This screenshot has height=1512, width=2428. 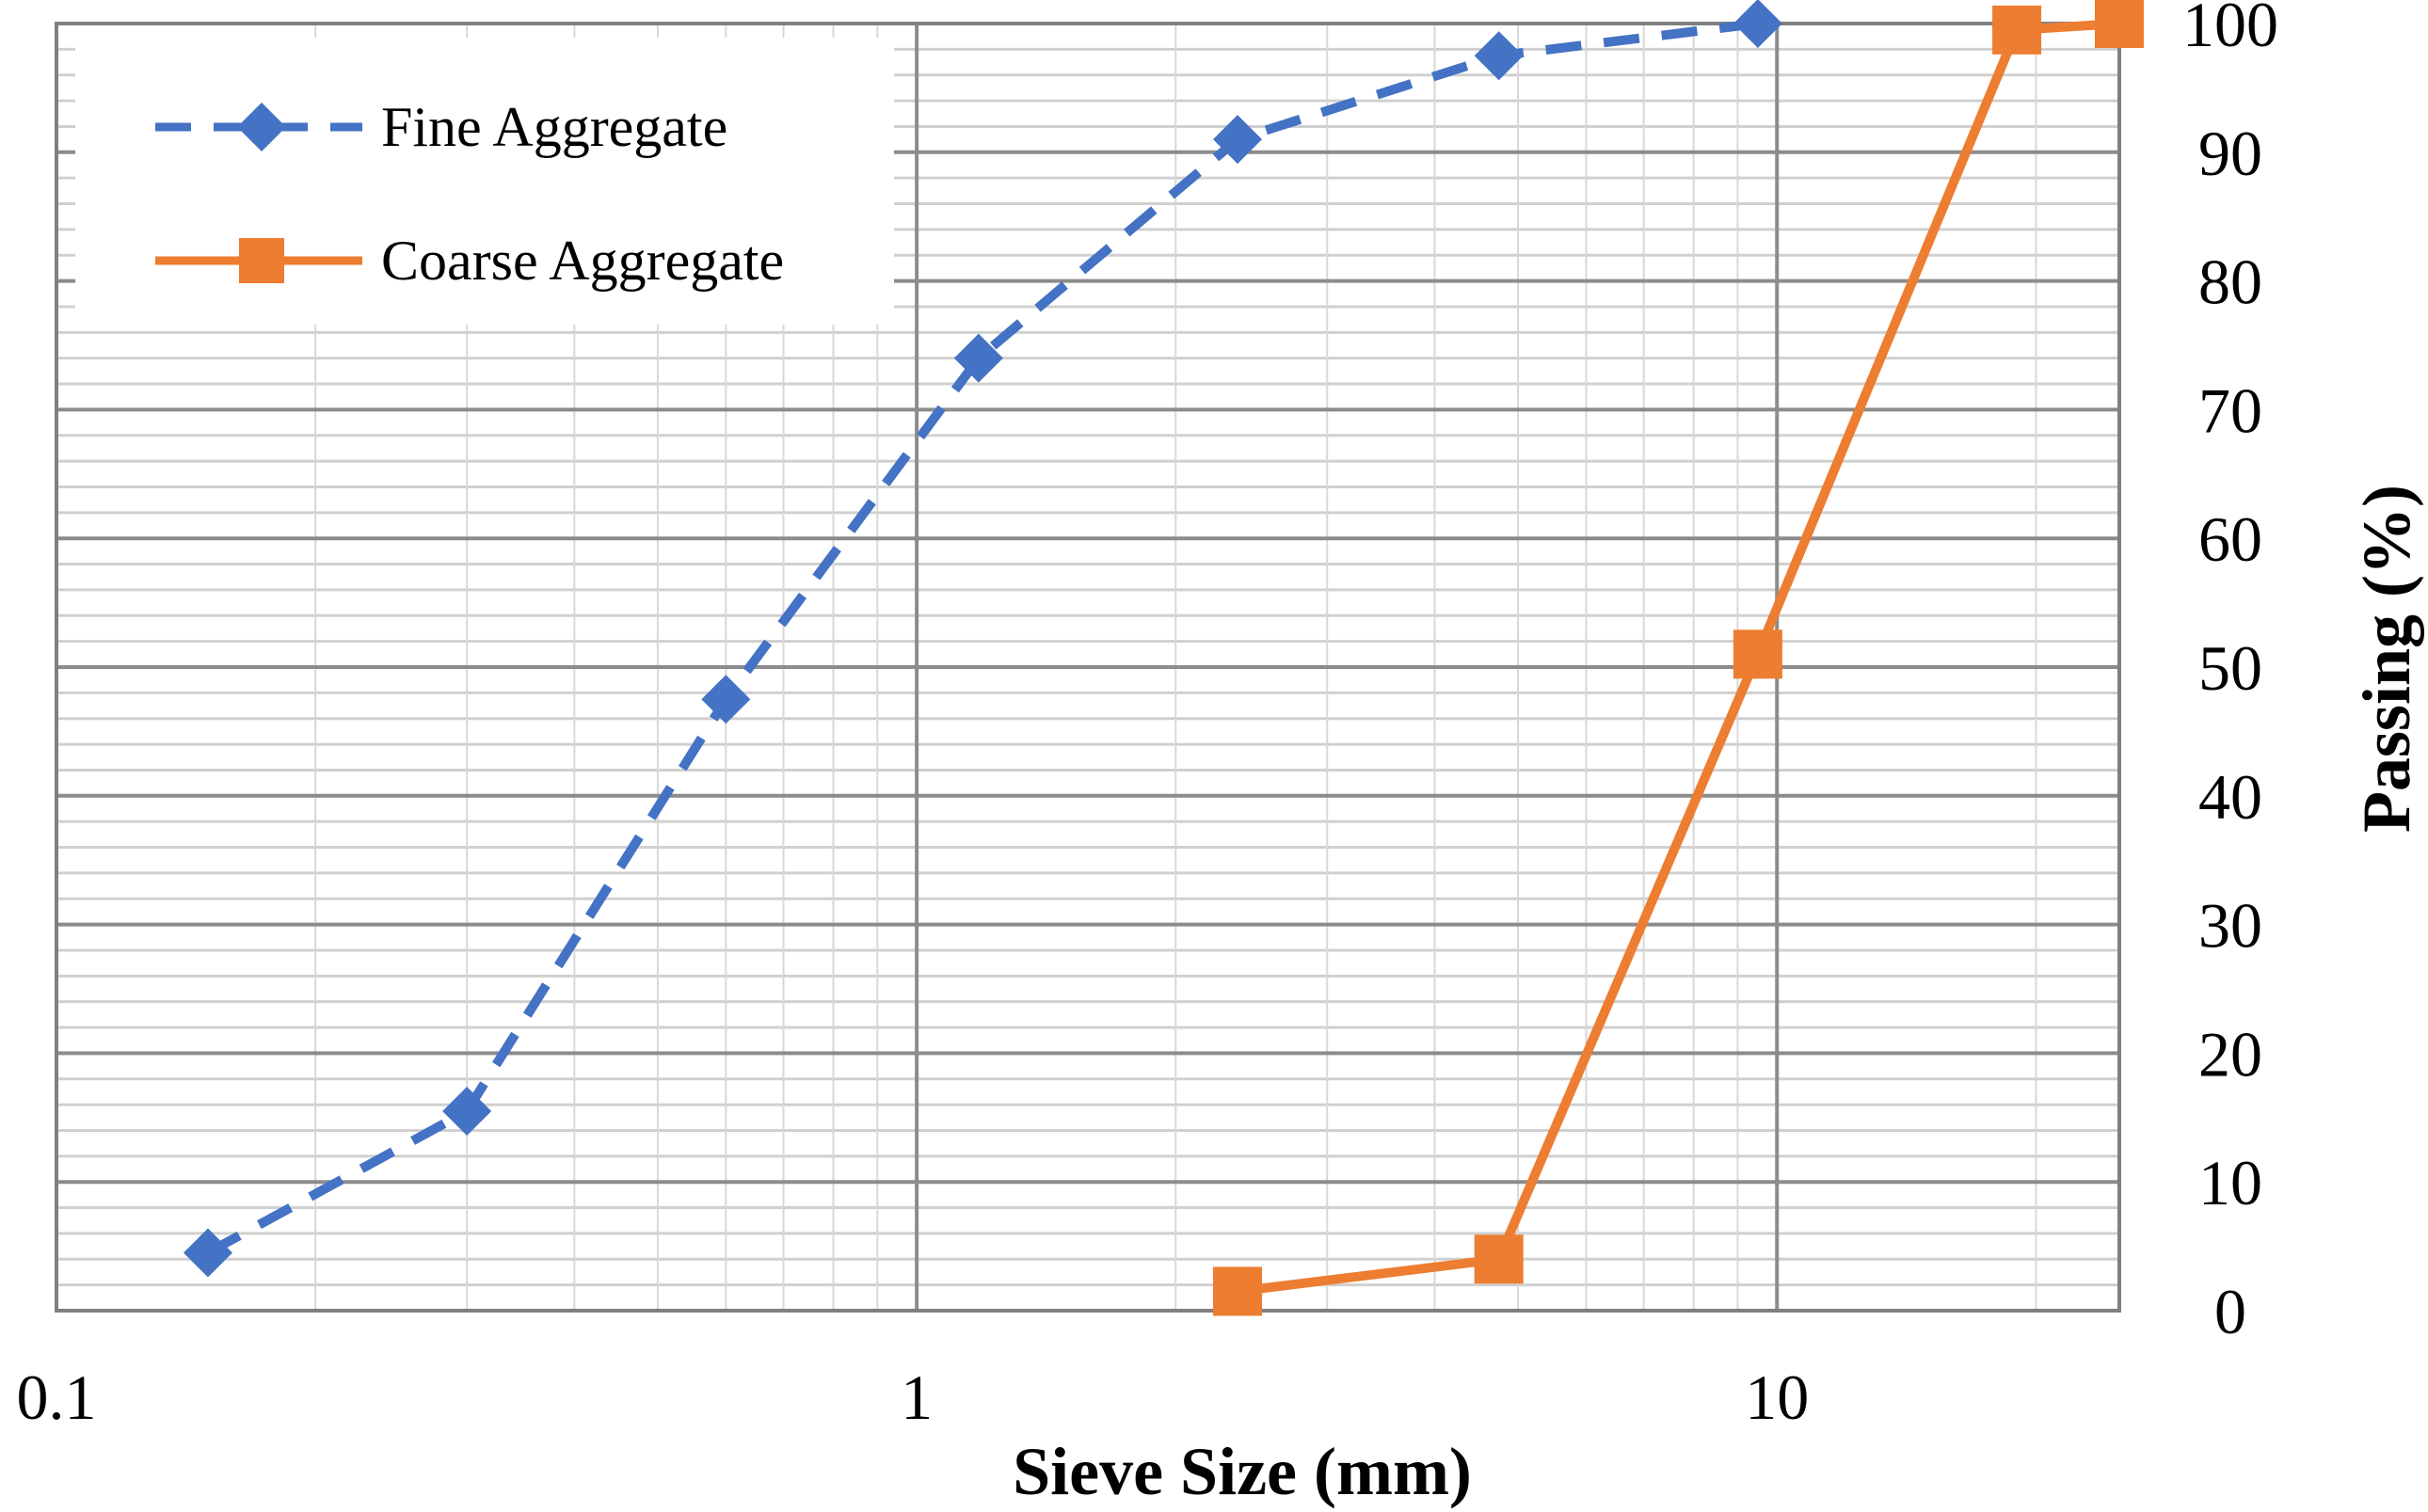 I want to click on y-tick-label: 100, so click(x=2230, y=30).